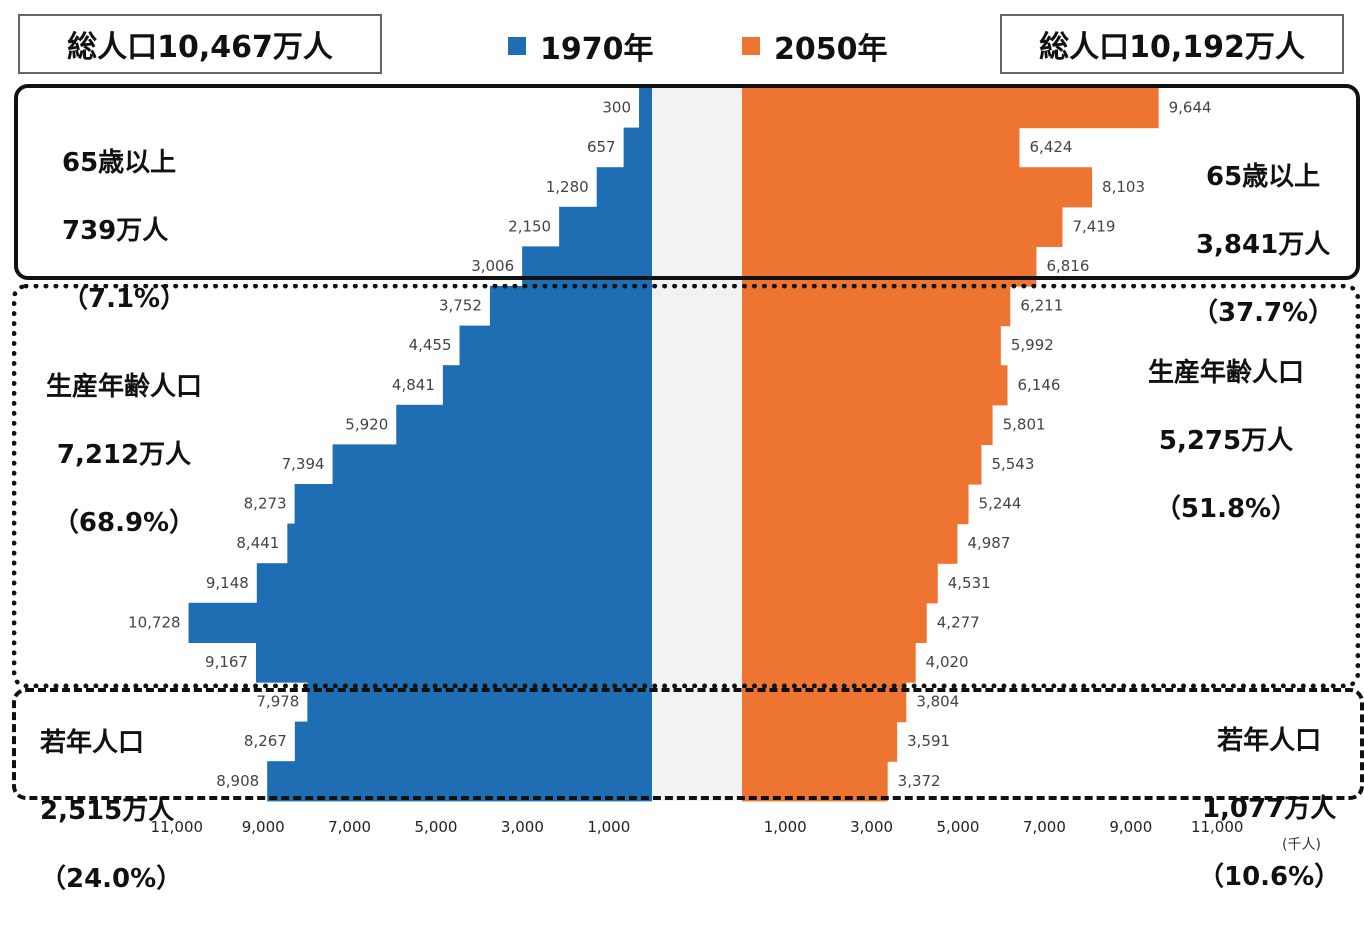 The image size is (1364, 930). What do you see at coordinates (1024, 424) in the screenshot?
I see `value-label-2050: 5,801` at bounding box center [1024, 424].